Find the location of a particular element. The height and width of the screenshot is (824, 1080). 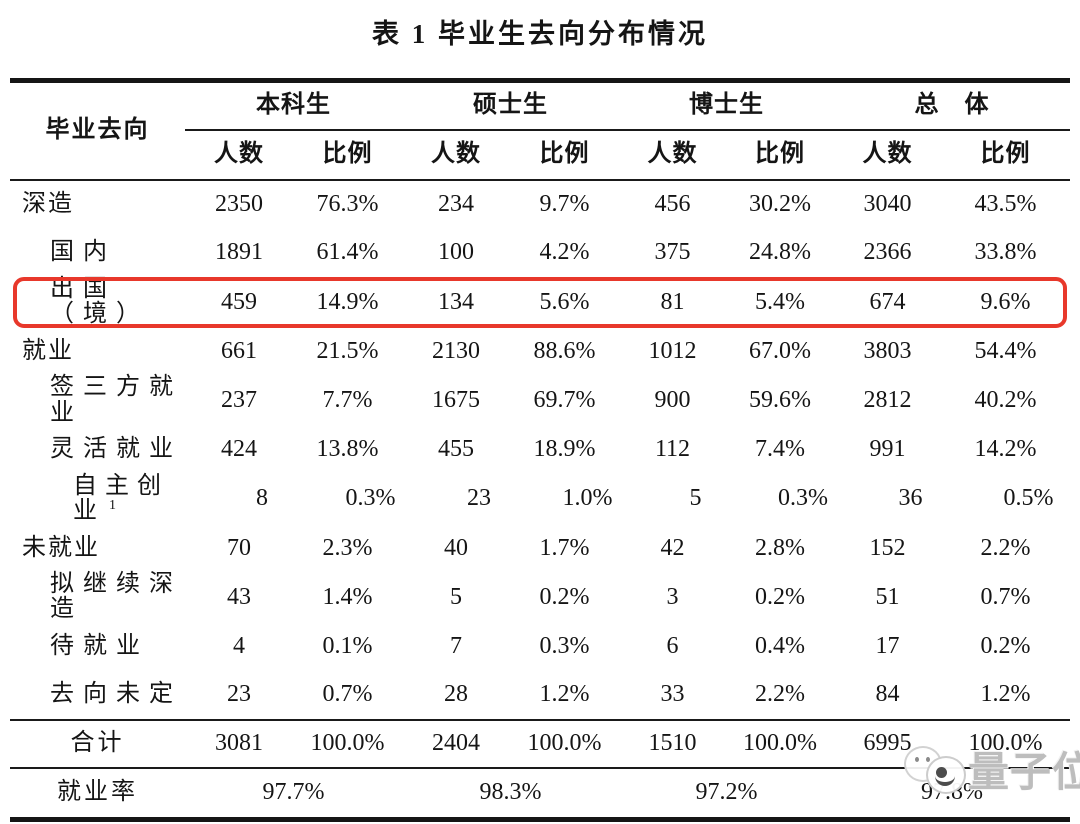

value-cell: 98.3% is located at coordinates (510, 791).